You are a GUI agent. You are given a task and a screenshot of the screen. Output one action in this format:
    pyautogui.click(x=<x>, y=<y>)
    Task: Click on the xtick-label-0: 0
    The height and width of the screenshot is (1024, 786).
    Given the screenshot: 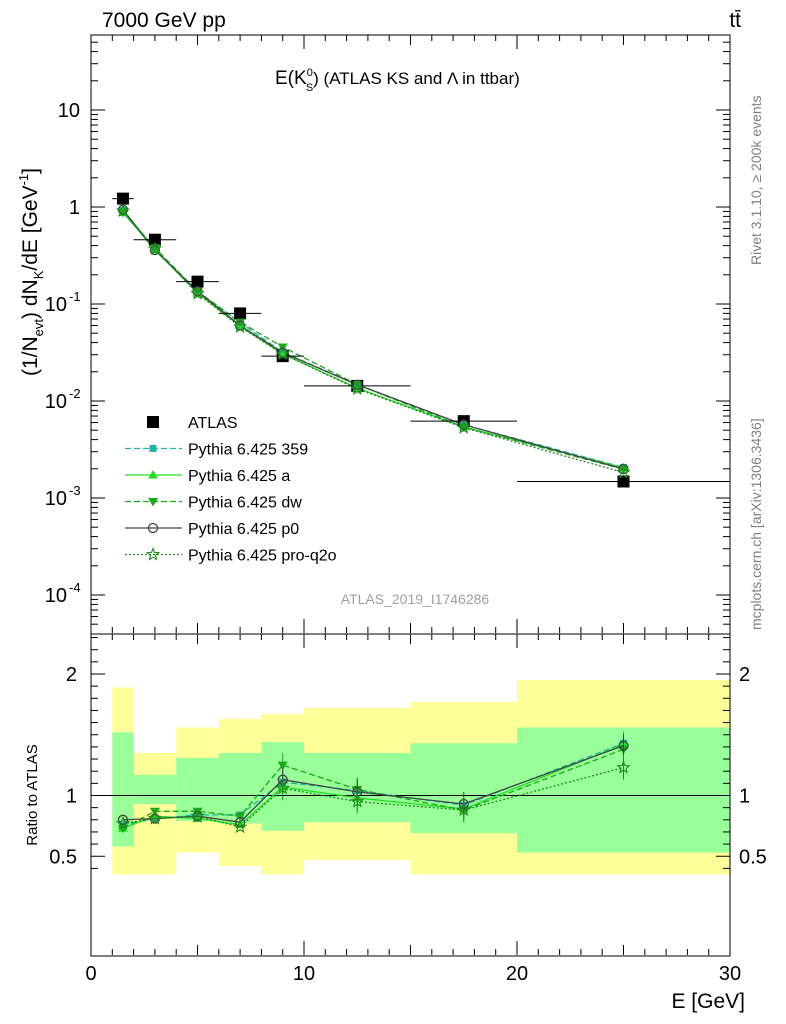 What is the action you would take?
    pyautogui.click(x=90, y=974)
    